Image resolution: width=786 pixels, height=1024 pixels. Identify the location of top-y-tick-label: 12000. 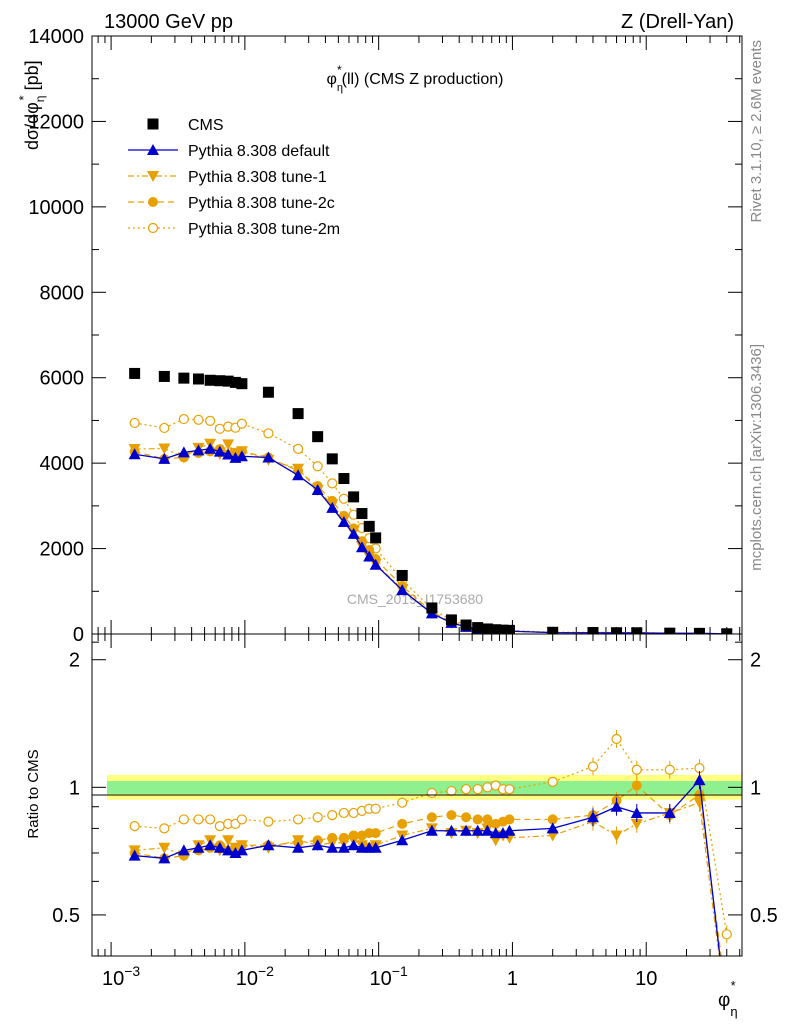
(56, 122).